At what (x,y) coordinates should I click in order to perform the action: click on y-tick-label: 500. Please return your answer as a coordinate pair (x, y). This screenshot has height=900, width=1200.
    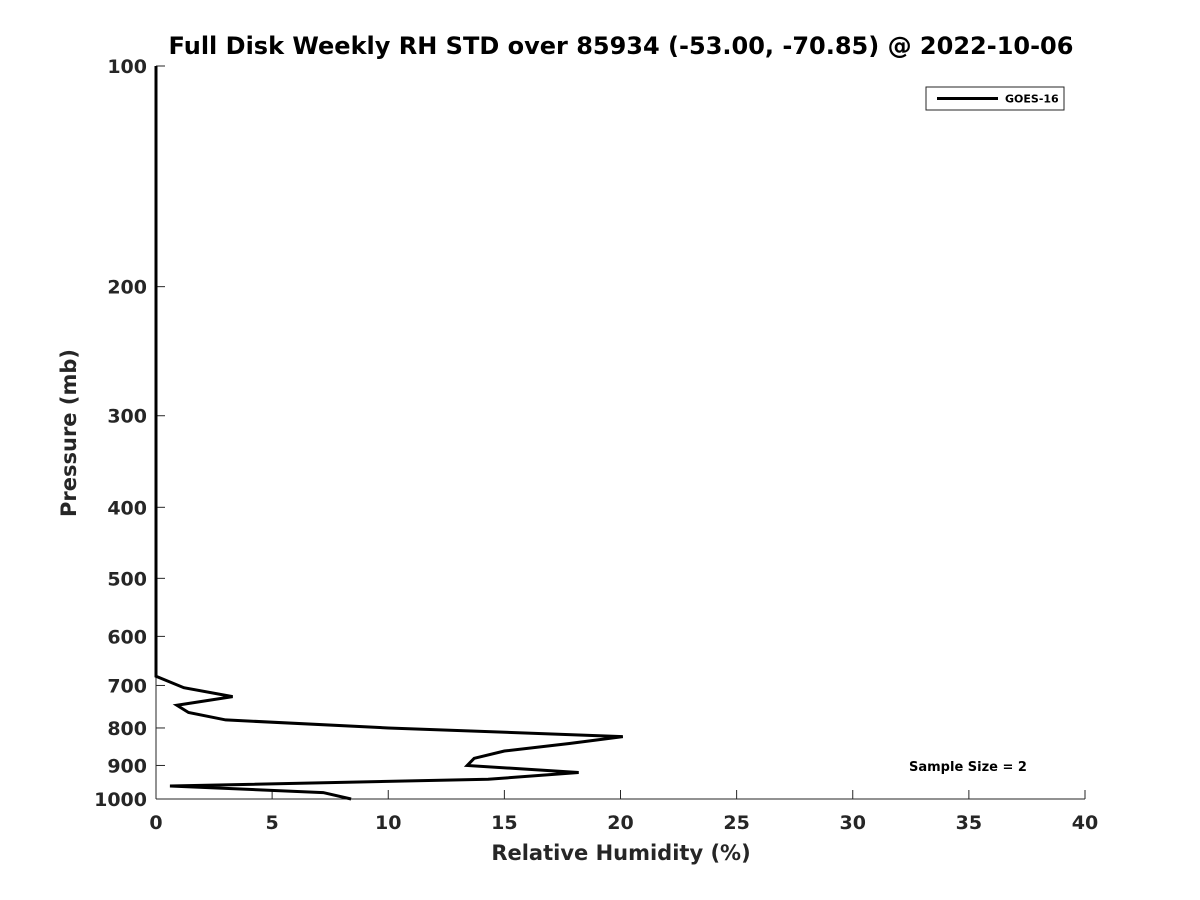
    Looking at the image, I should click on (127, 579).